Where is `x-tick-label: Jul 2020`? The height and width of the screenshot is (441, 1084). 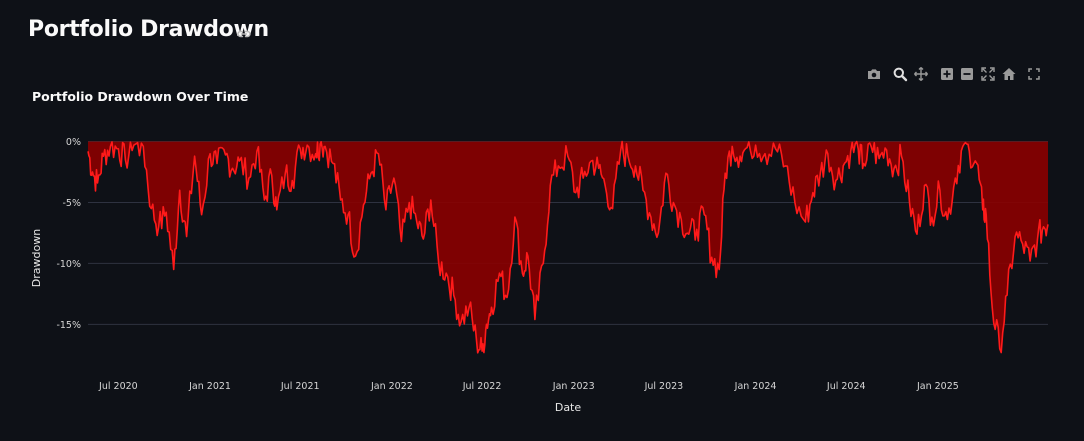 x-tick-label: Jul 2020 is located at coordinates (118, 386).